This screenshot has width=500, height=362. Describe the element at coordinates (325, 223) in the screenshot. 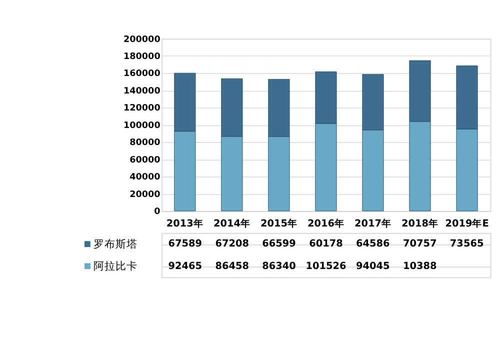

I see `x-tick-label: 2016年` at that location.